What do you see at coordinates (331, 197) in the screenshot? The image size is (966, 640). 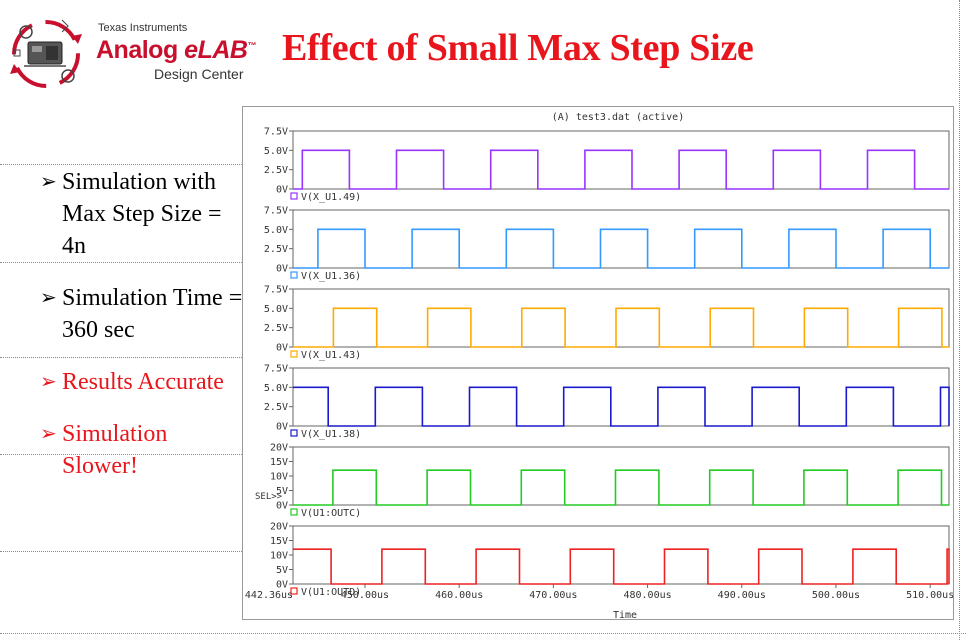 I see `legend-trace-name: V(X_U1.49)` at bounding box center [331, 197].